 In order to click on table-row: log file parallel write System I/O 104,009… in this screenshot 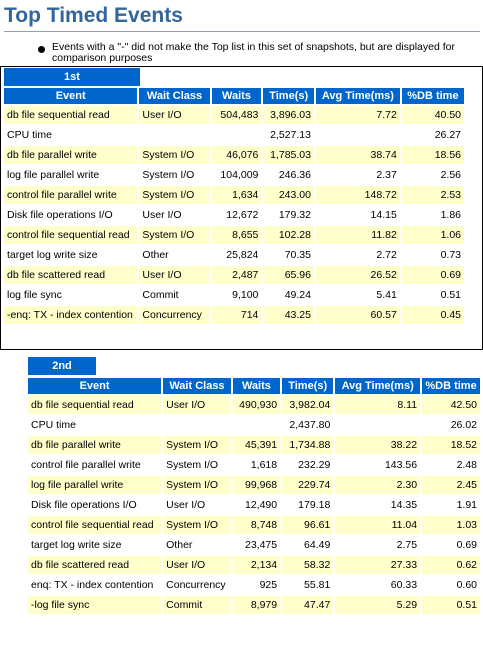, I will do `click(234, 175)`.